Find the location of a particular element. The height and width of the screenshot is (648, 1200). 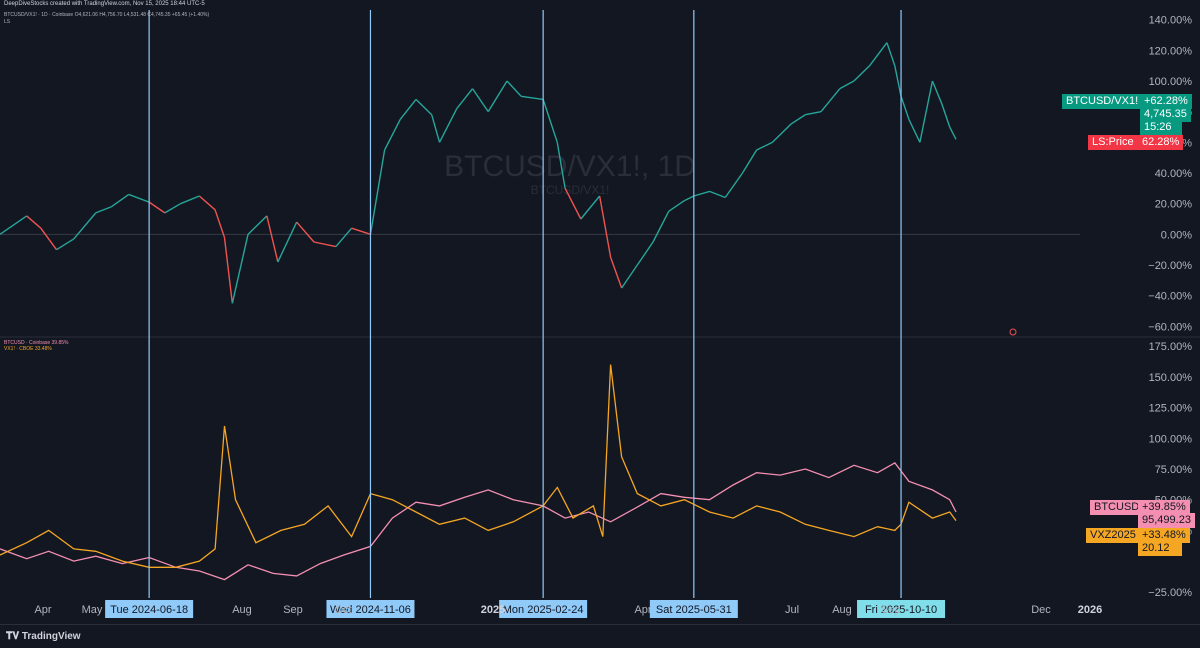

y-tick-label: 125.00% is located at coordinates (1171, 409).